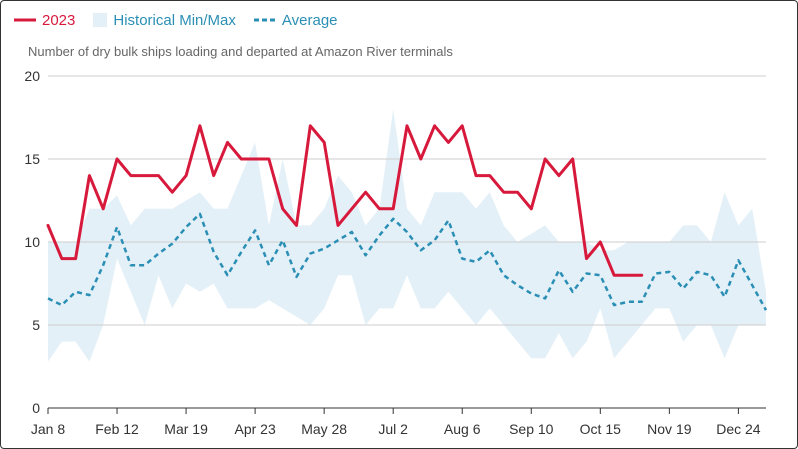 The height and width of the screenshot is (449, 798). Describe the element at coordinates (462, 429) in the screenshot. I see `x-tick-label: Aug 6` at that location.